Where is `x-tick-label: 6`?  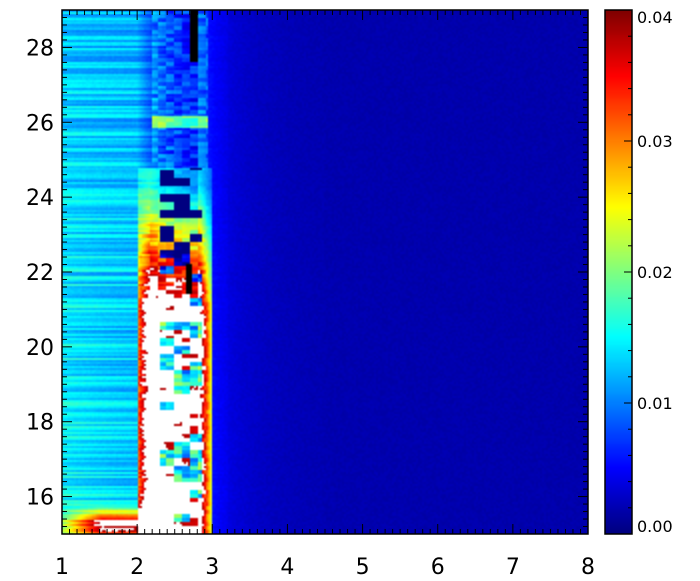 x-tick-label: 6 is located at coordinates (438, 567).